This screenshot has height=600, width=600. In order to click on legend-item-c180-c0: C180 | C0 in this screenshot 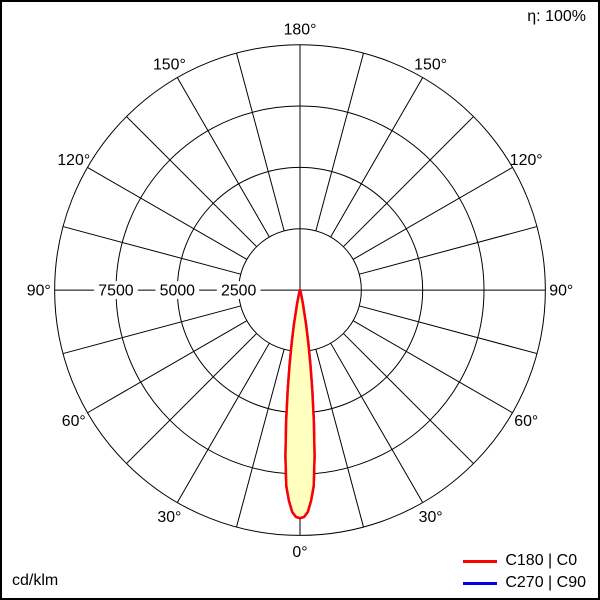, I will do `click(524, 561)`.